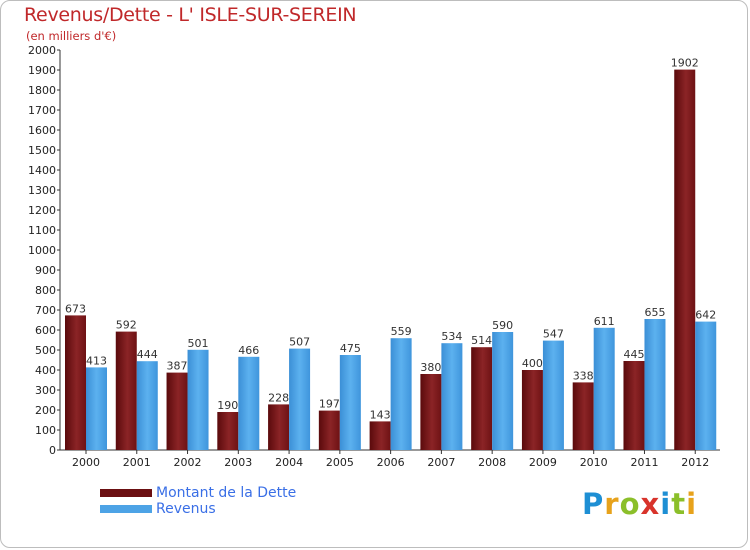  I want to click on legend-swatch-revenus, so click(126, 509).